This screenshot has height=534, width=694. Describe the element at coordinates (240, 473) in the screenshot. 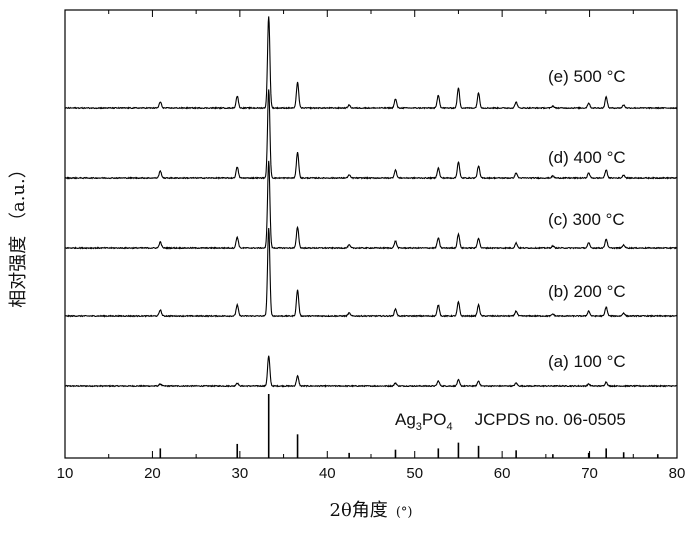

I see `x-tick-label: 30` at that location.